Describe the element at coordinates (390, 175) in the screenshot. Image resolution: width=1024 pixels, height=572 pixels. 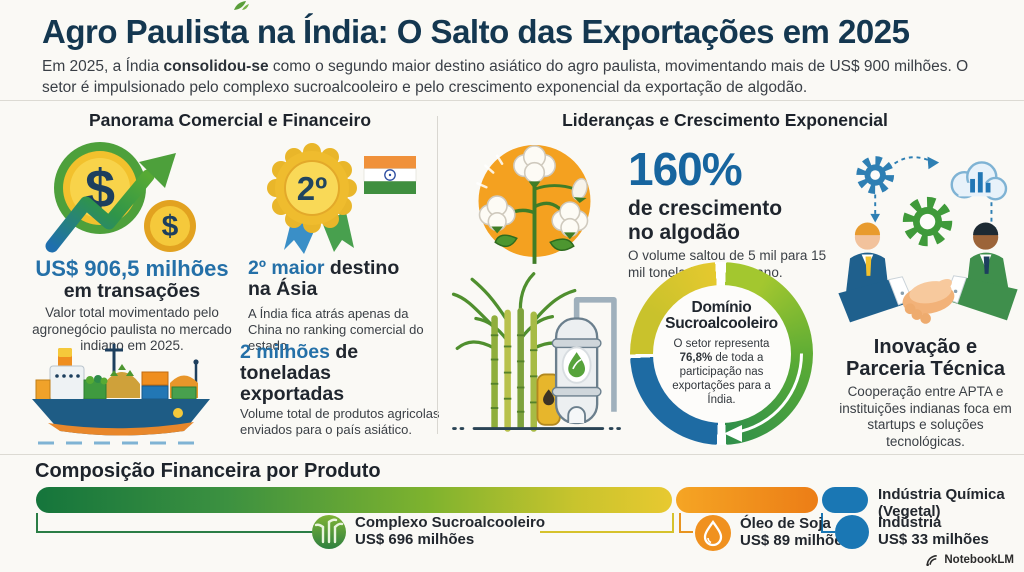
I see `india-flag-icon` at that location.